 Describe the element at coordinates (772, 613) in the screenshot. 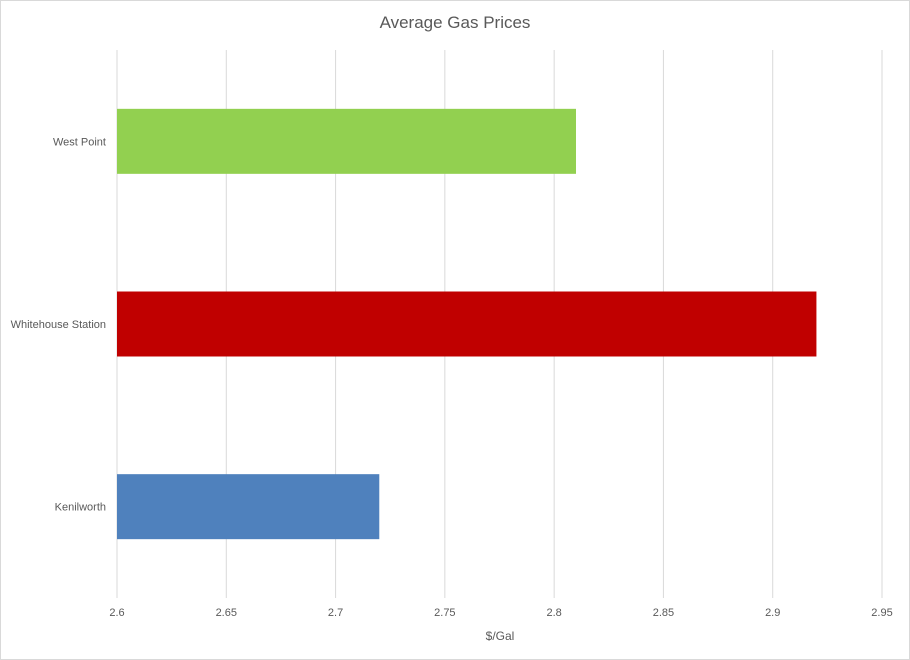

I see `x-tick-label: 2.9` at that location.